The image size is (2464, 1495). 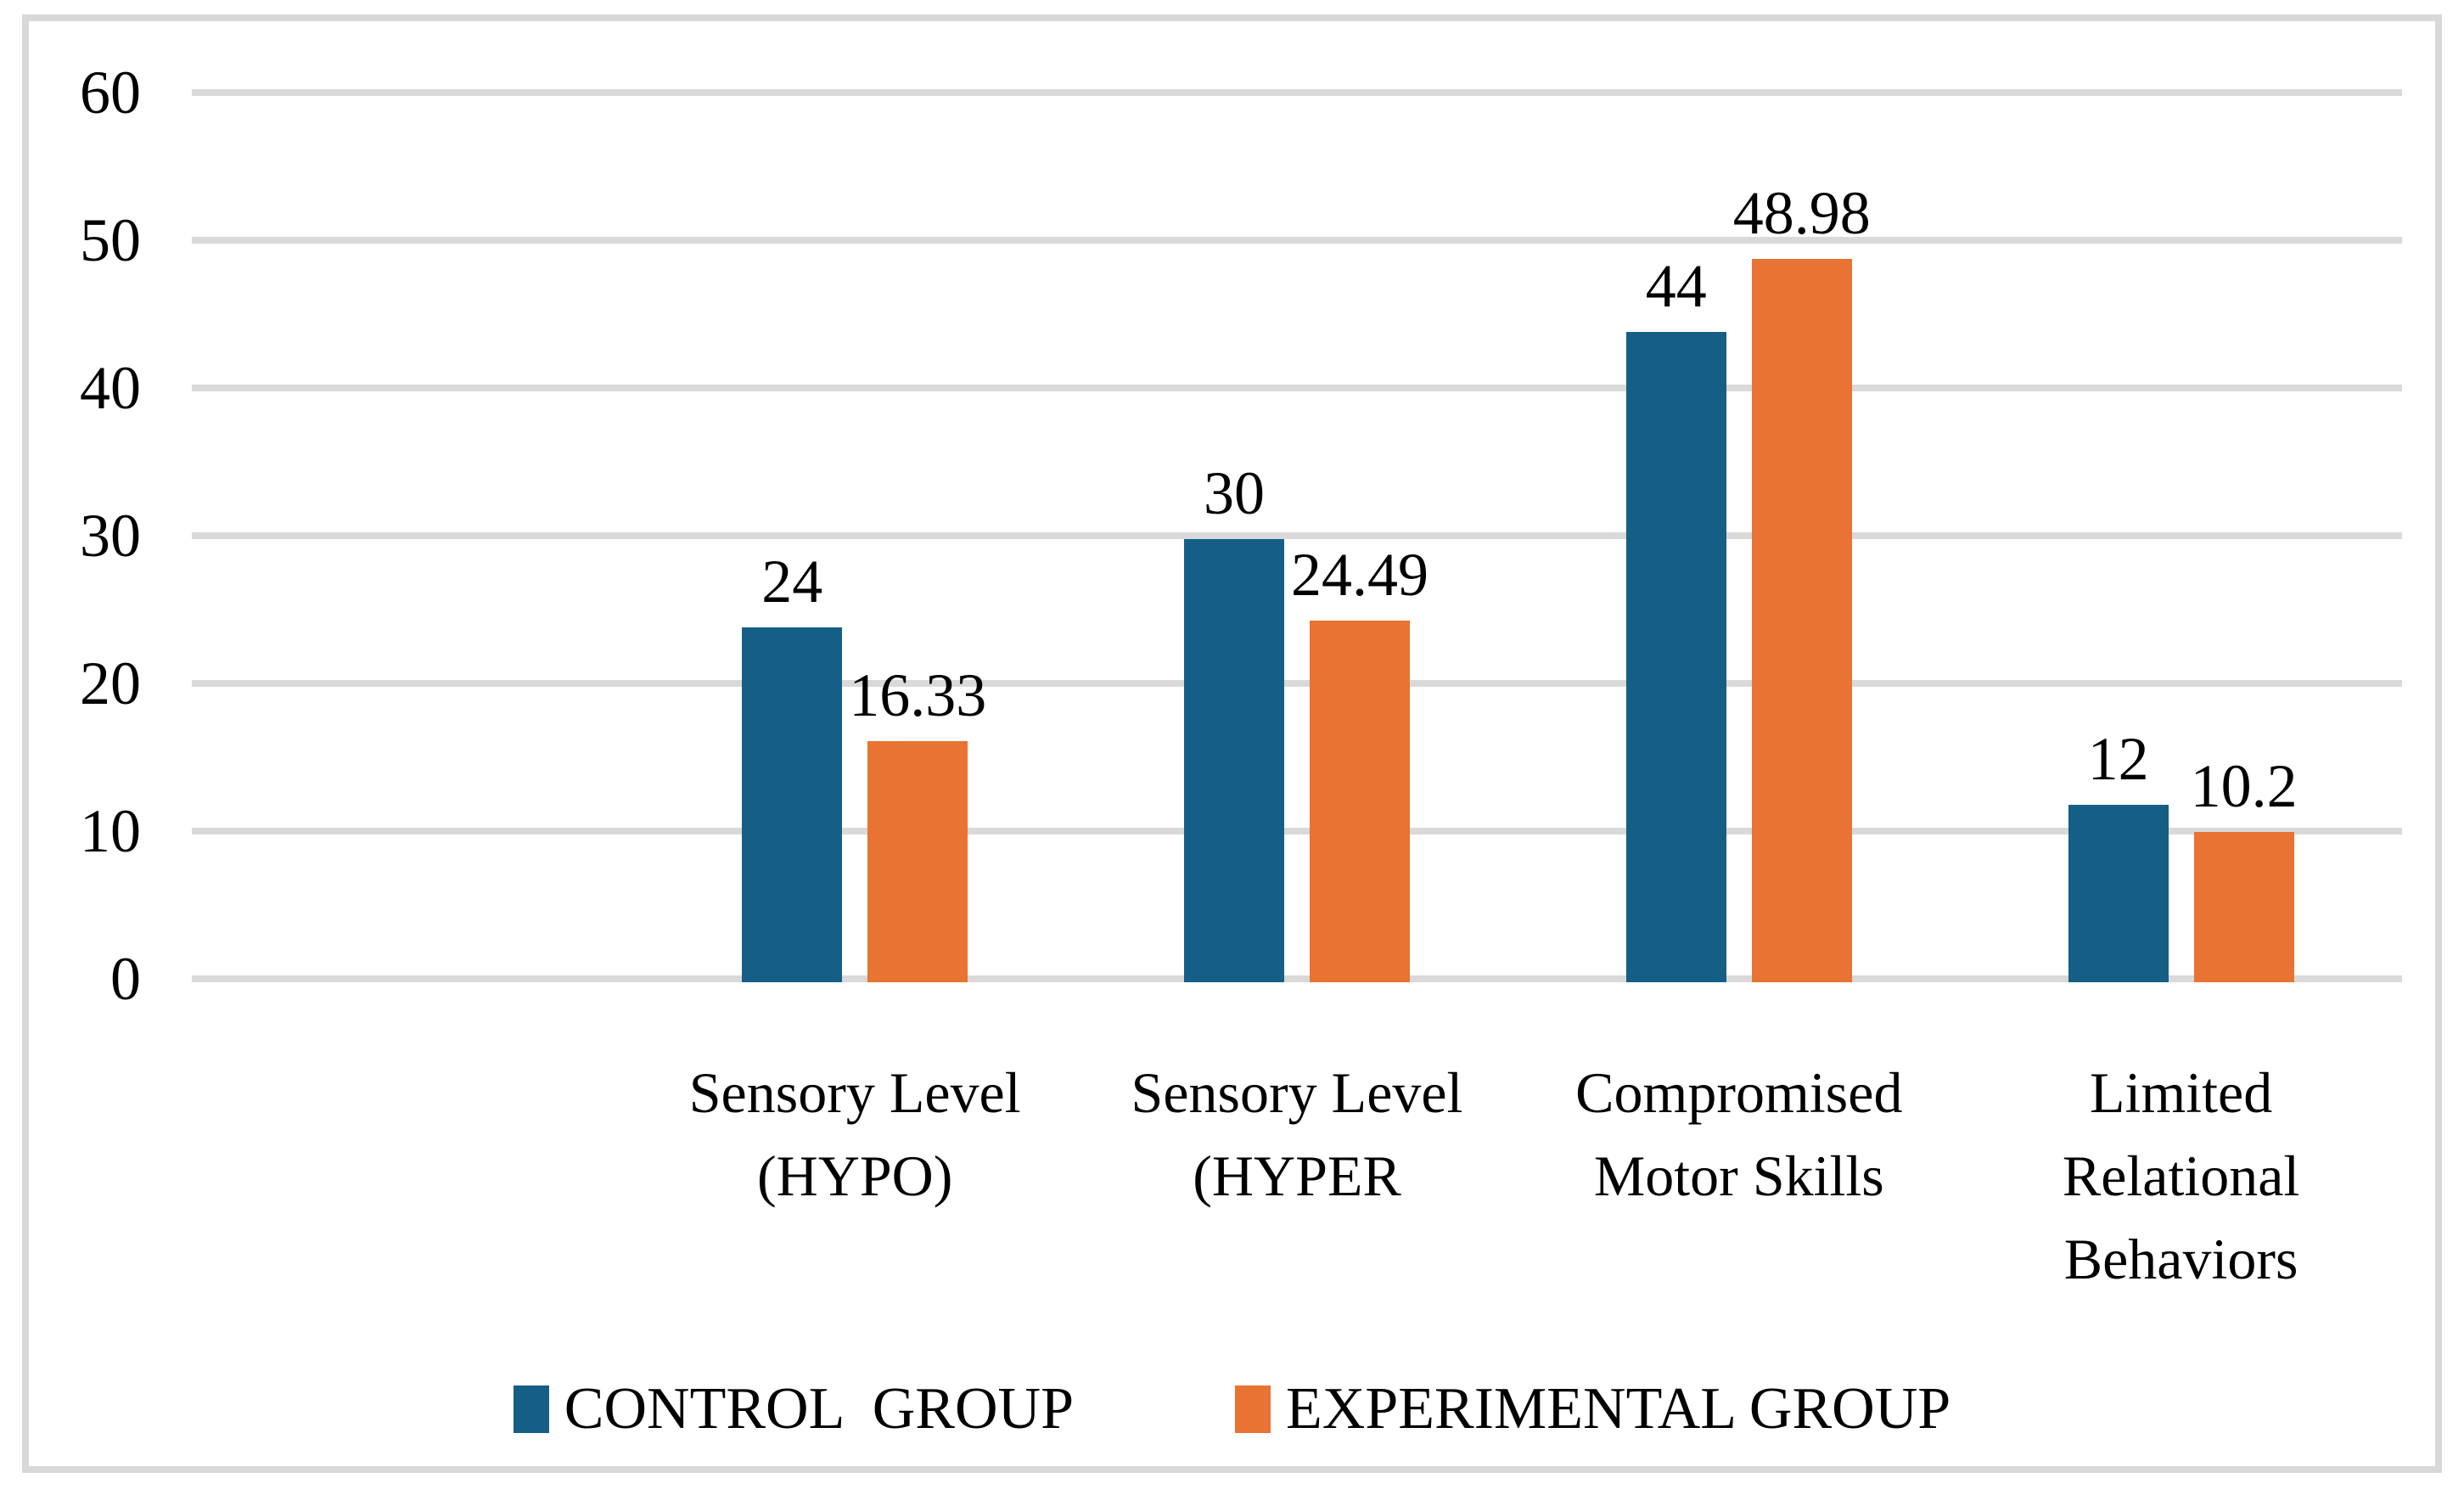 I want to click on legend-marker-control-group, so click(x=531, y=1409).